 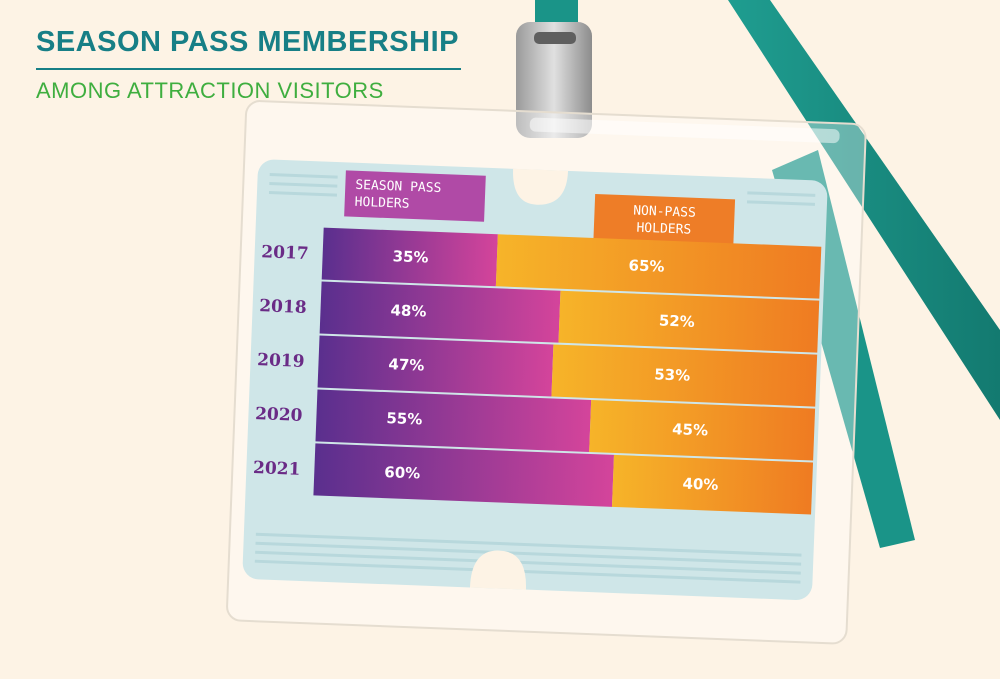 What do you see at coordinates (555, 38) in the screenshot?
I see `badge-clip-slot` at bounding box center [555, 38].